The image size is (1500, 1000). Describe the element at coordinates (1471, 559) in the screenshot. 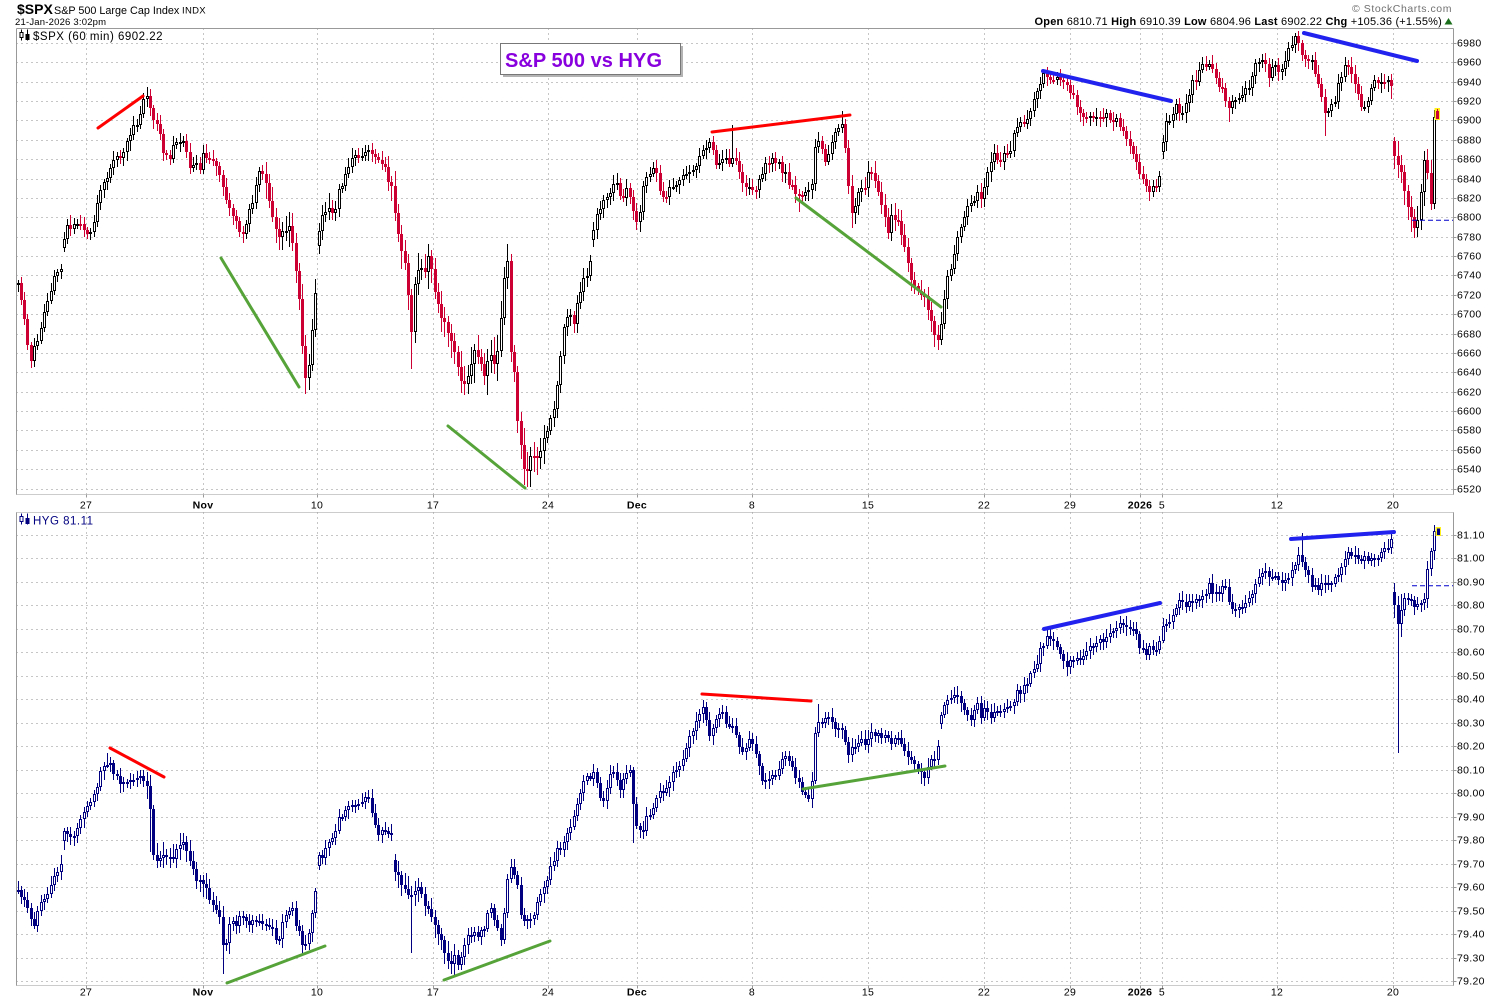

I see `svg-text: 81.00` at that location.